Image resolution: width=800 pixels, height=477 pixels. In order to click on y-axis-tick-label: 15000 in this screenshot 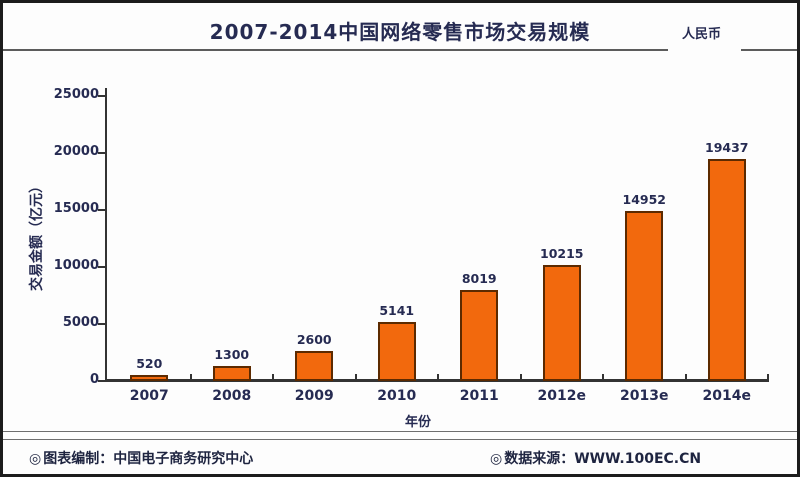, I will do `click(76, 208)`.